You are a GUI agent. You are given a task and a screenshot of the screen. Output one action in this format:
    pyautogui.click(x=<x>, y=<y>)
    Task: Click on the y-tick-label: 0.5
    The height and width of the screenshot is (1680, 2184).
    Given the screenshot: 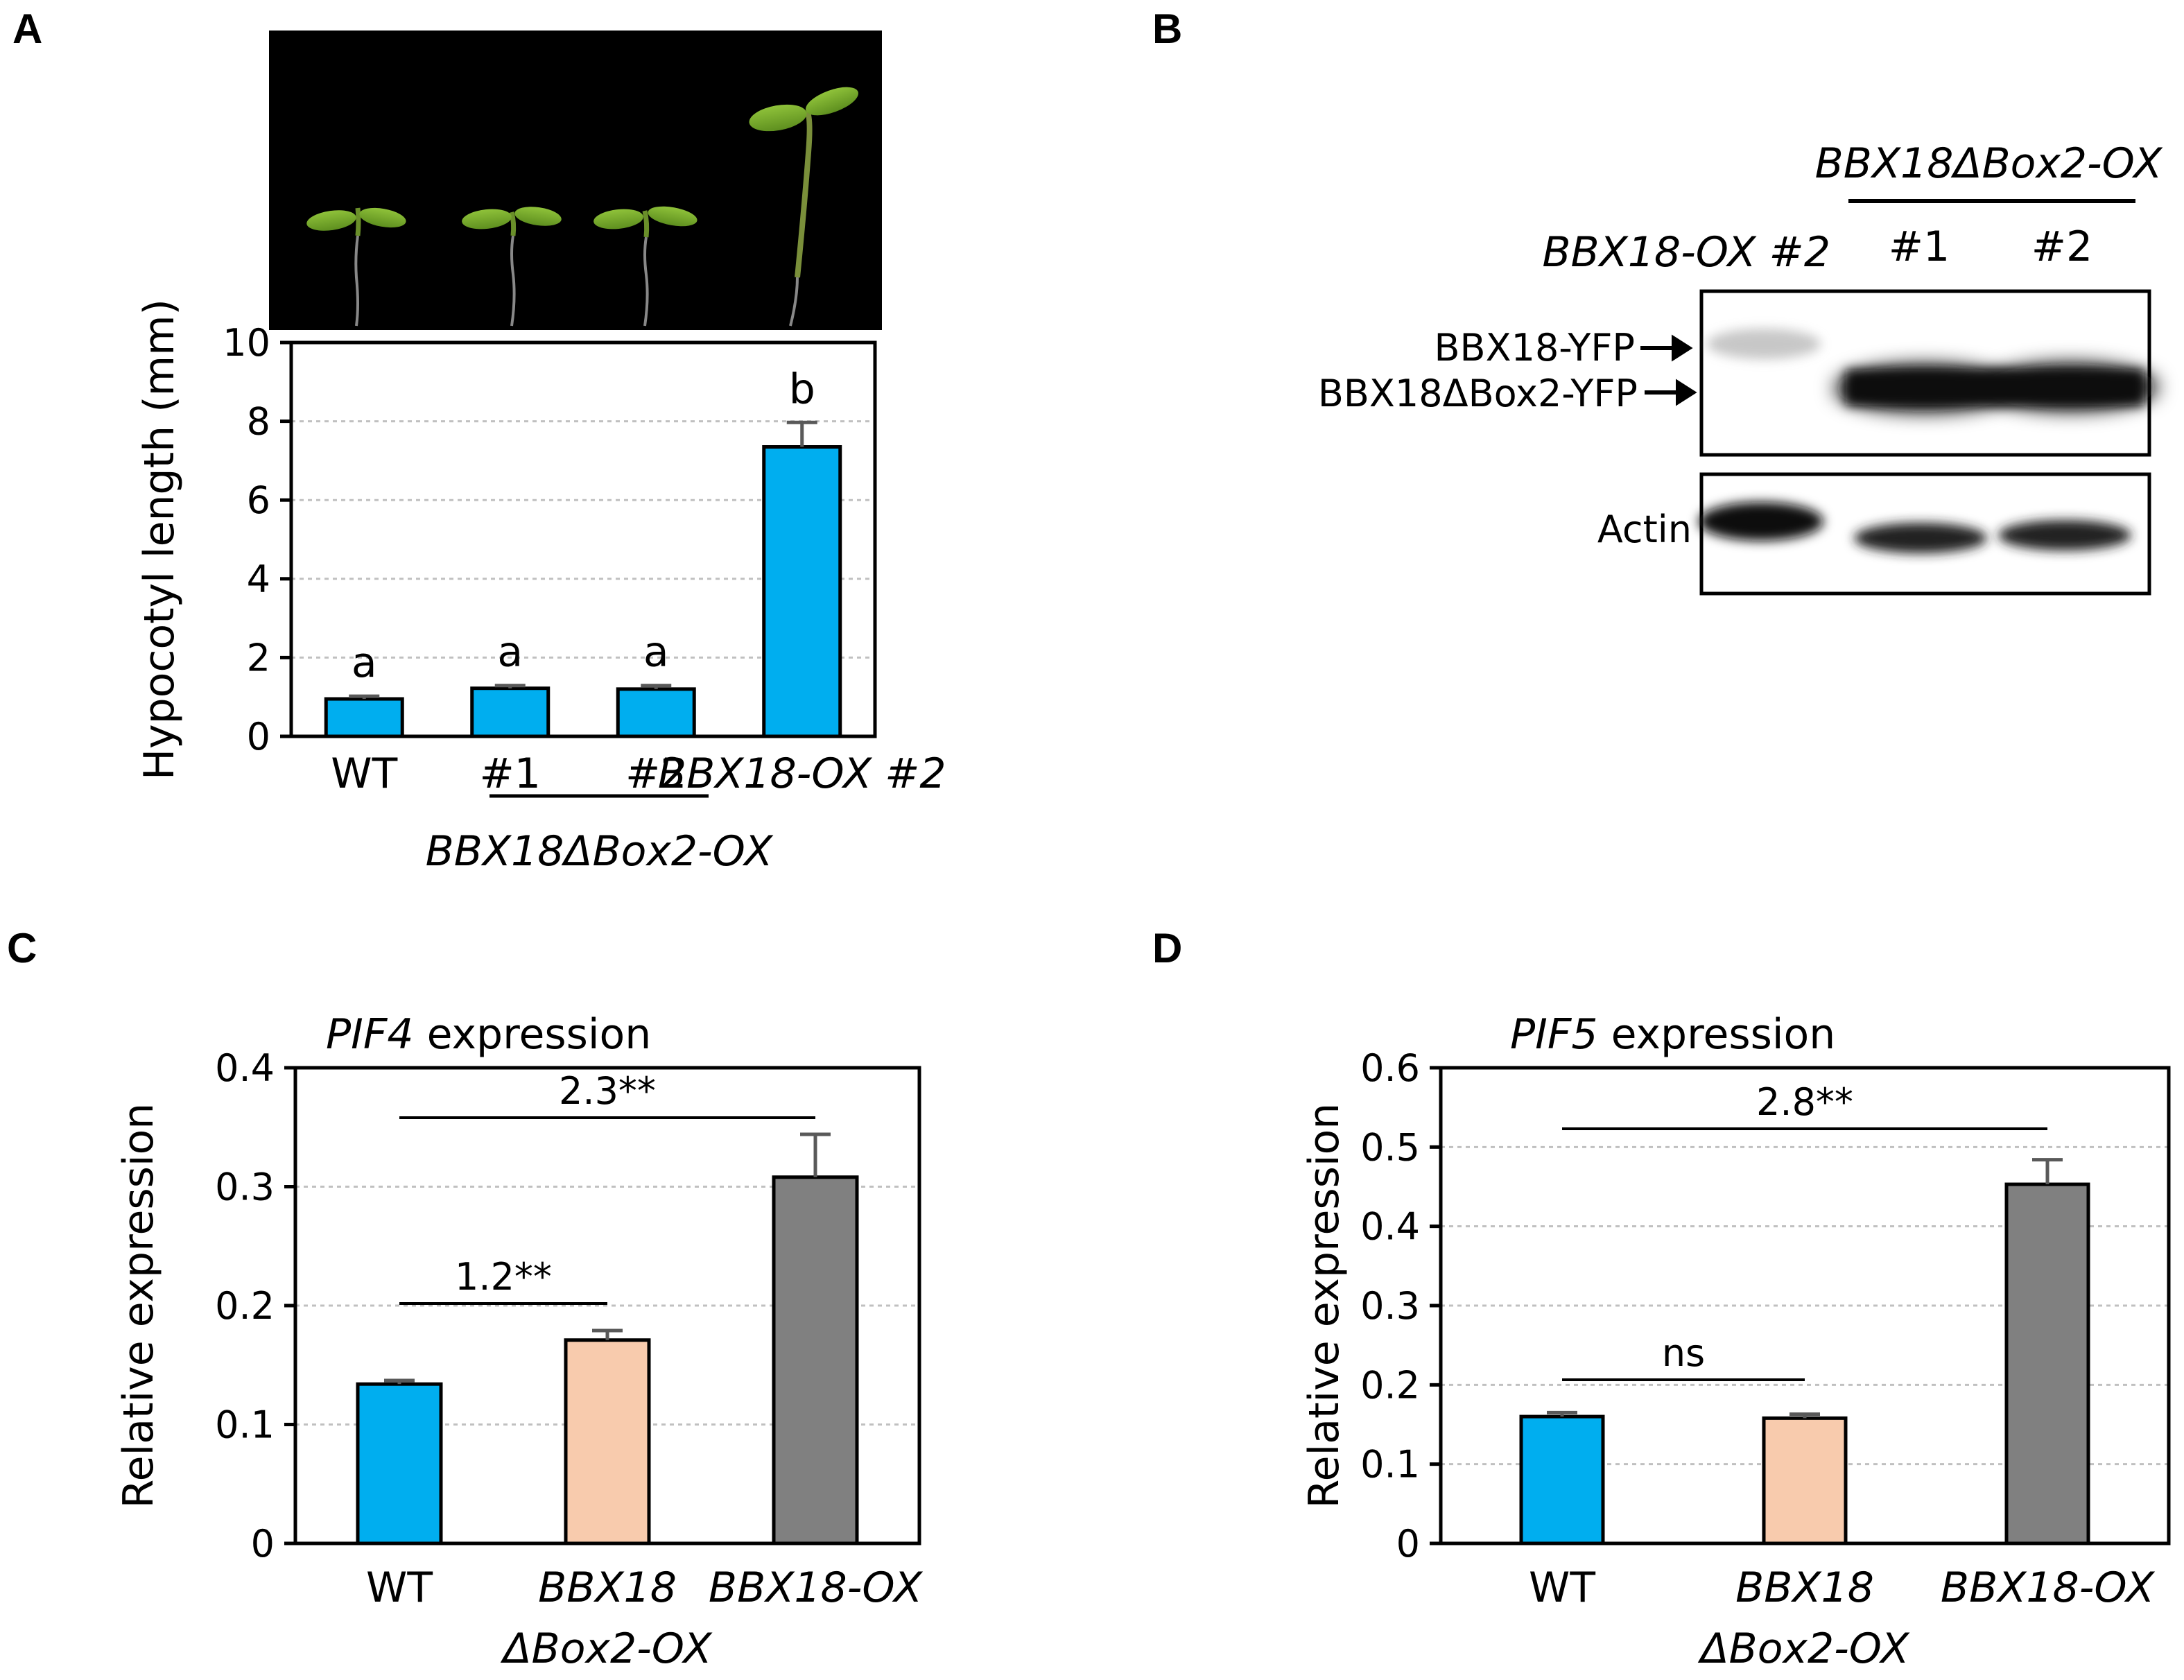 What is the action you would take?
    pyautogui.click(x=1390, y=1147)
    